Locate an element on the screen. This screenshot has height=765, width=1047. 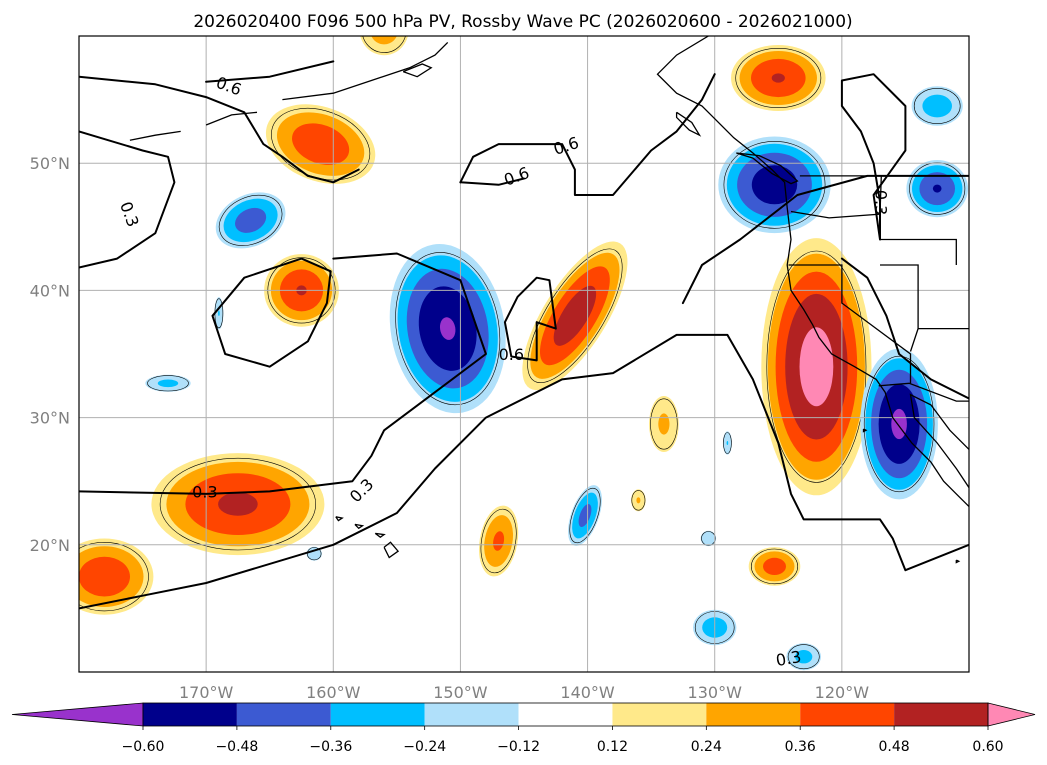
x-tick-label: 170°W is located at coordinates (206, 692).